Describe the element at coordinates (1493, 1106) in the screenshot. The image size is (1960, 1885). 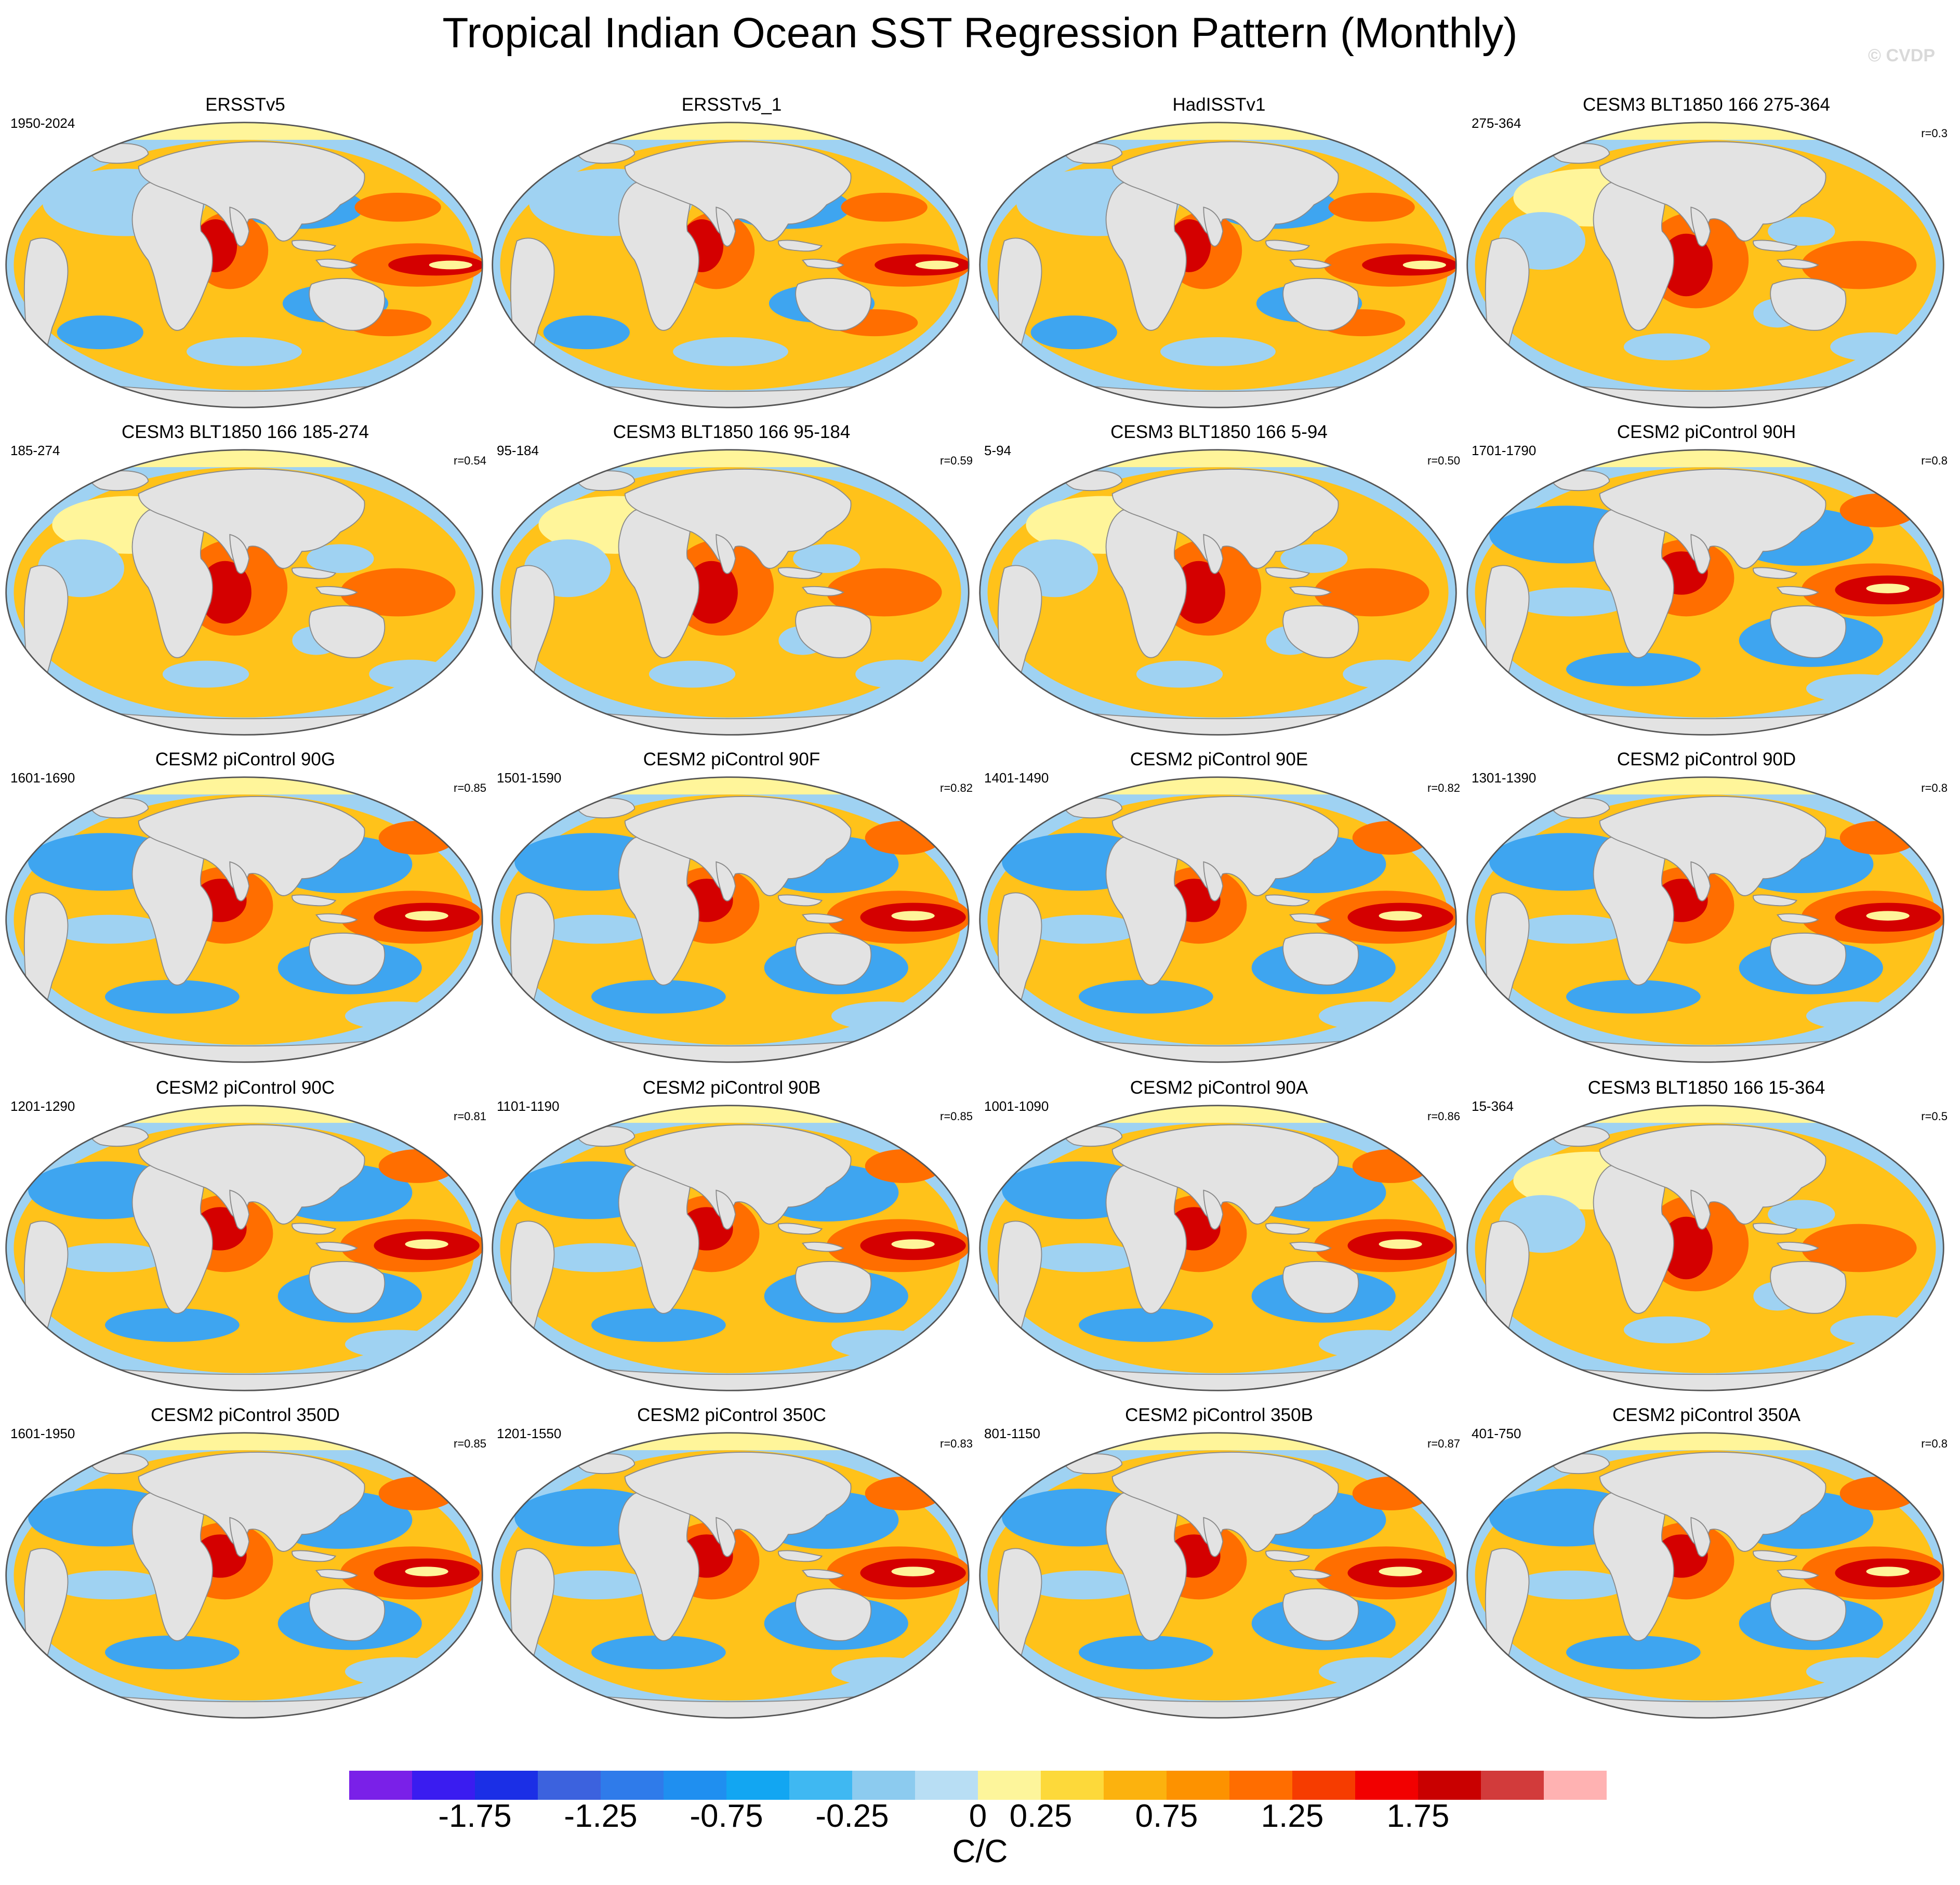
I see `panel-years: 15-364` at that location.